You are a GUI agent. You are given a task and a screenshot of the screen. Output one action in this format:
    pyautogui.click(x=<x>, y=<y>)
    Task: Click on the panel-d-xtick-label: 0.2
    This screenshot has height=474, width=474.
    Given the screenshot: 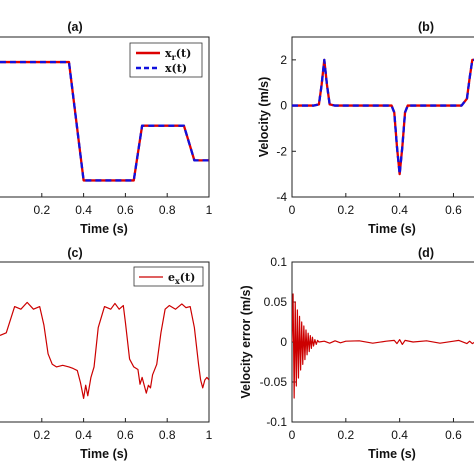 What is the action you would take?
    pyautogui.click(x=345, y=435)
    